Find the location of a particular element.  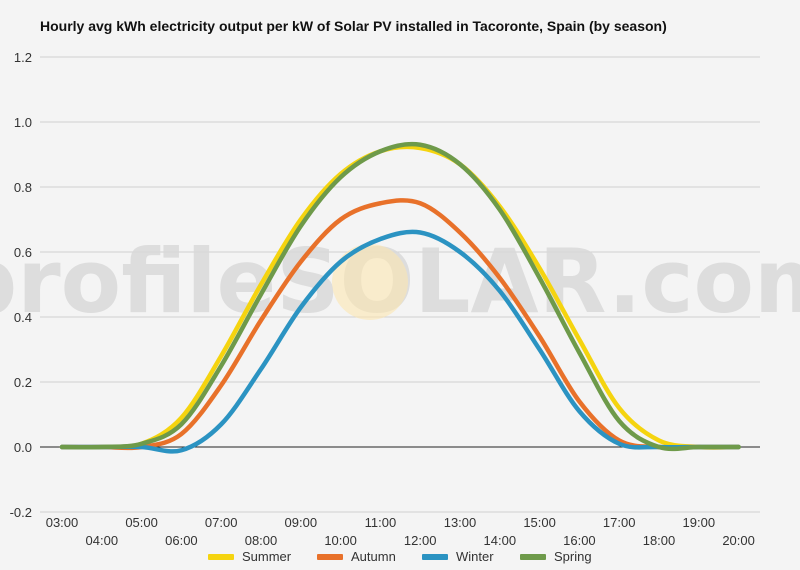

legend-item-autumn: Autumn is located at coordinates (356, 556).